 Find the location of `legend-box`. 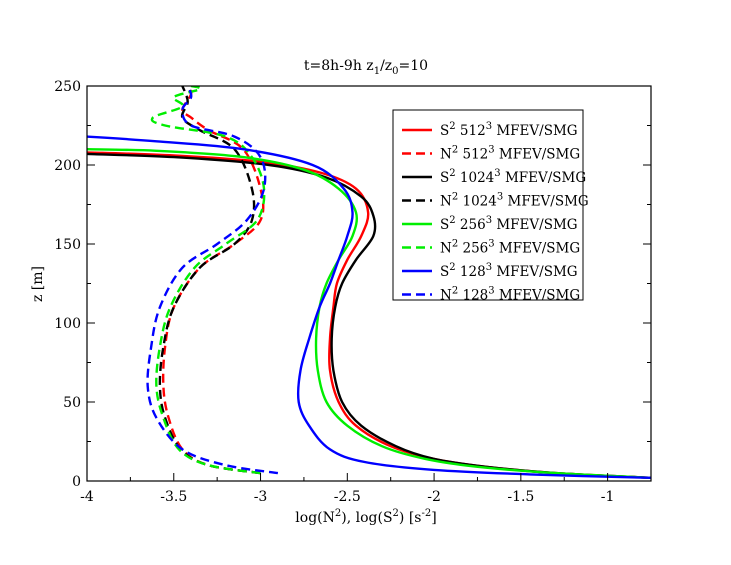

legend-box is located at coordinates (488, 205).